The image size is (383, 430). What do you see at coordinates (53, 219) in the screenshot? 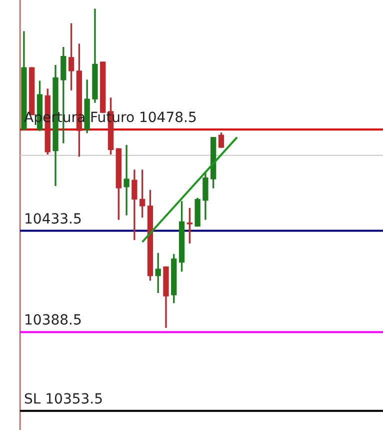
I see `ref-line-label: 10433.5` at bounding box center [53, 219].